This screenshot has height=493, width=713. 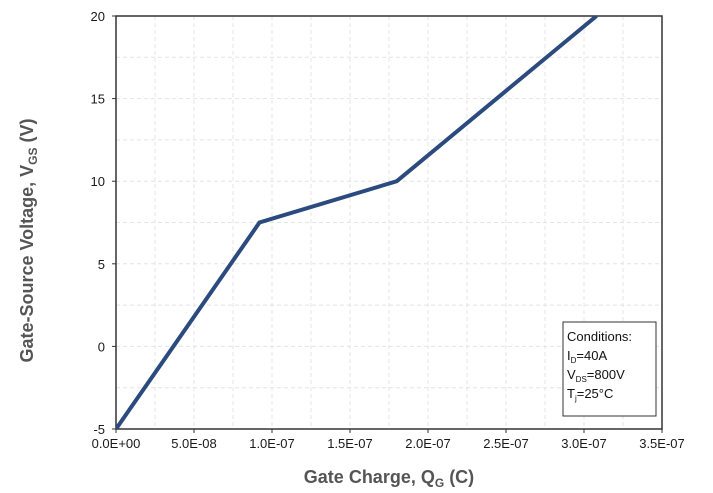 I want to click on y-tick-label: 20, so click(x=98, y=16).